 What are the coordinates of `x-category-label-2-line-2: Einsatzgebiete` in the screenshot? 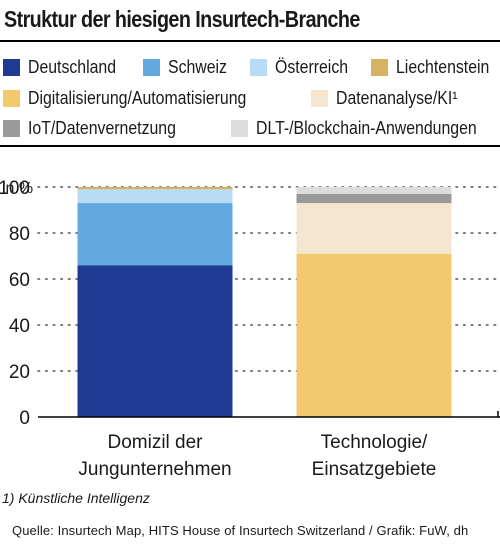 It's located at (374, 469).